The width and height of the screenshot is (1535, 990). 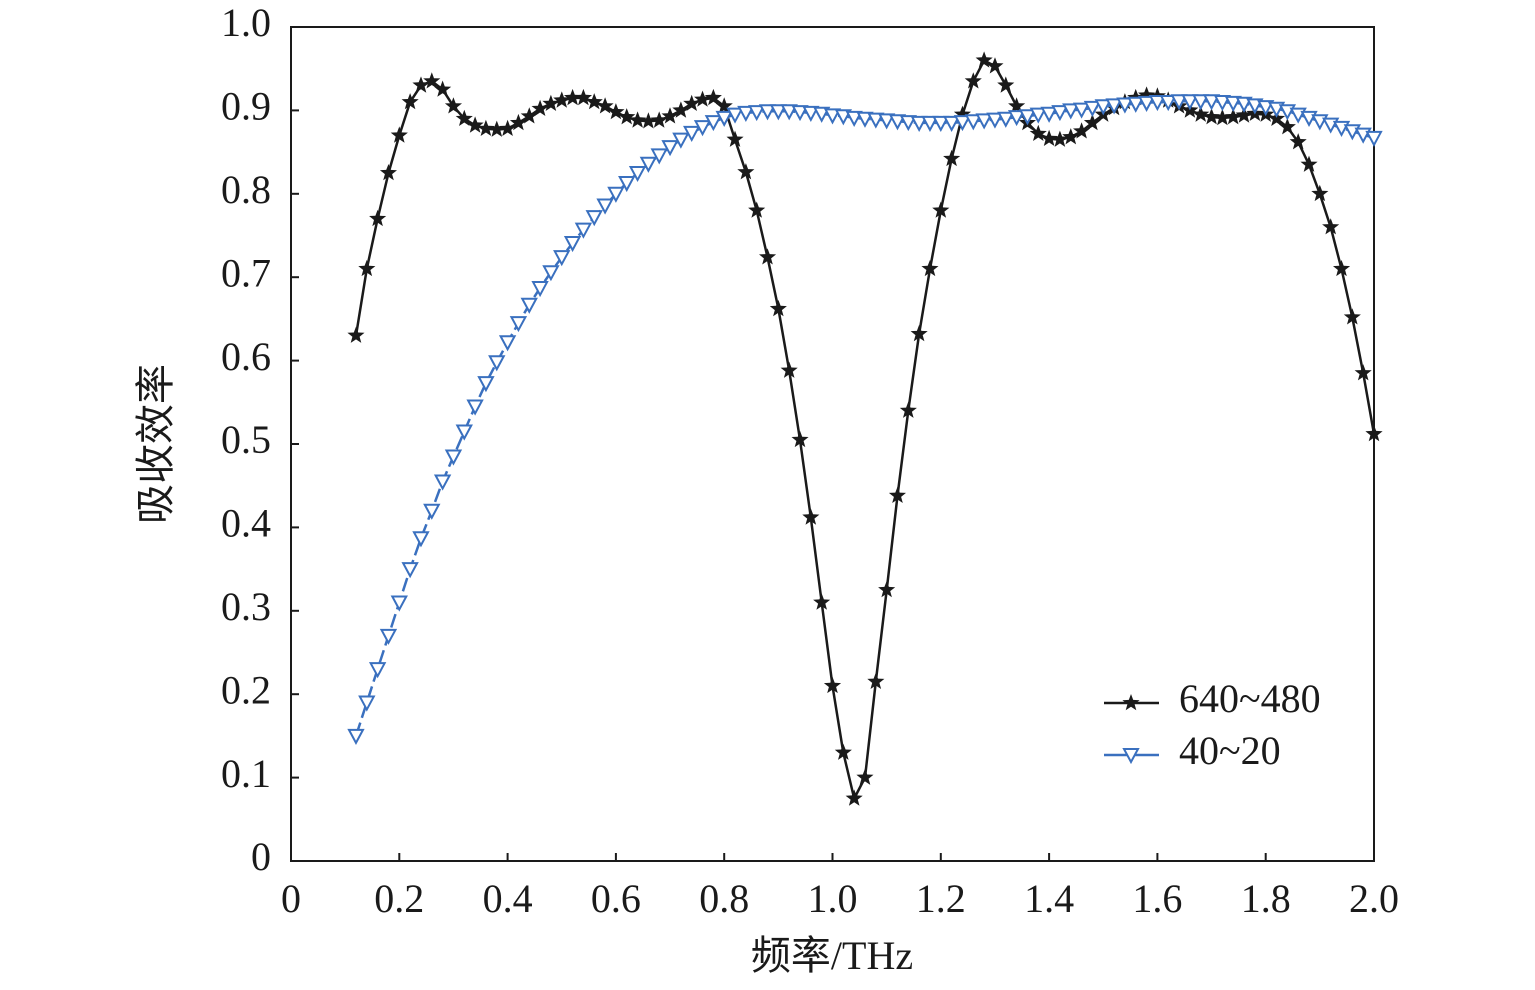 I want to click on y-tick-label: 0.5, so click(x=246, y=439).